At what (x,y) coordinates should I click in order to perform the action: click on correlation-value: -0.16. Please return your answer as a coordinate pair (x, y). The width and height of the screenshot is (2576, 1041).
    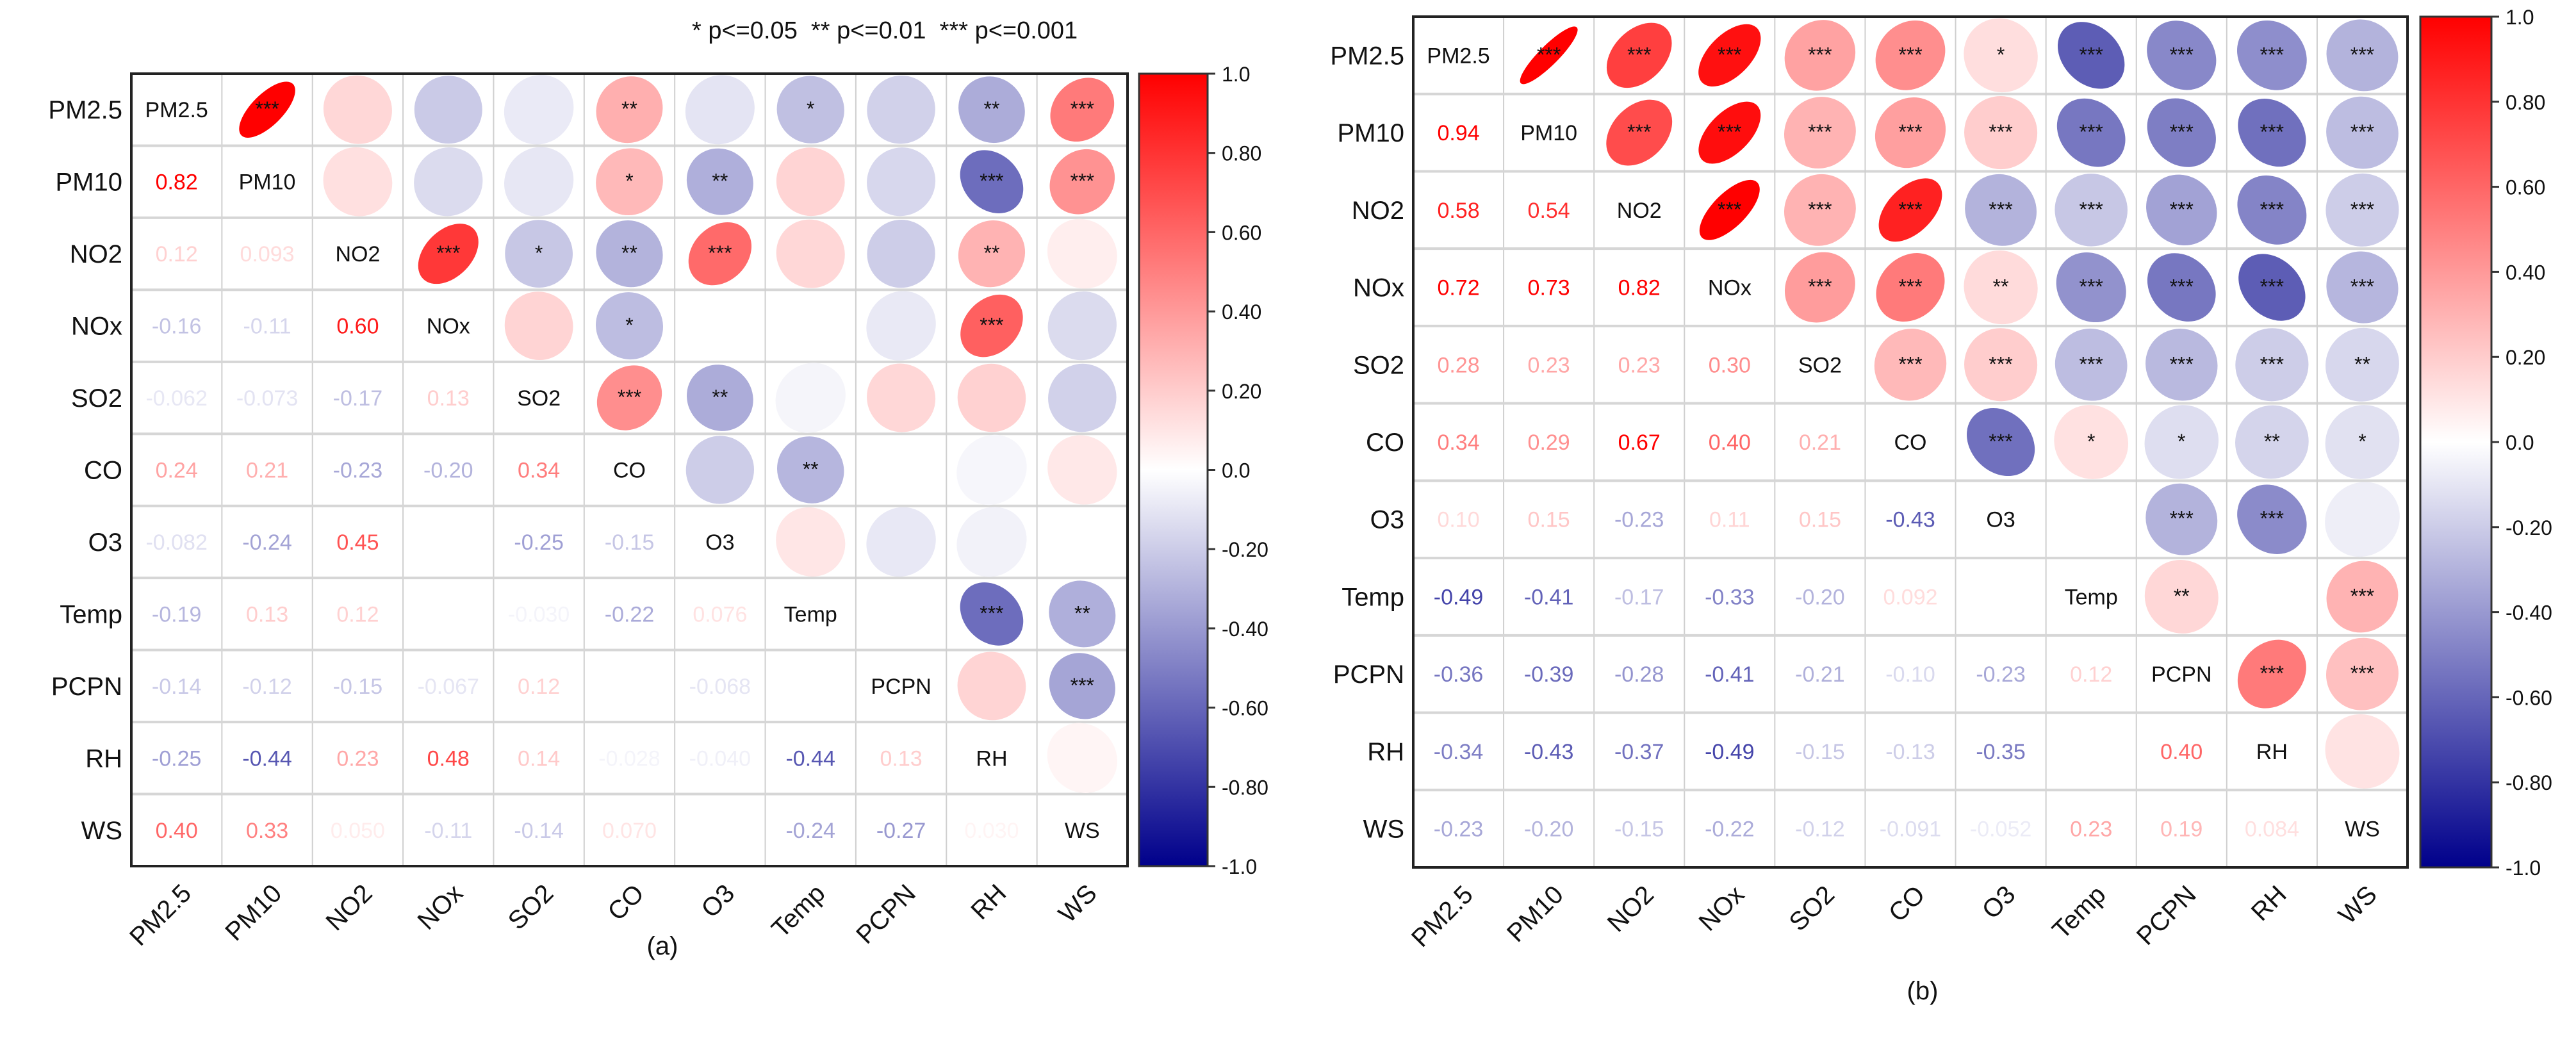
    Looking at the image, I should click on (177, 327).